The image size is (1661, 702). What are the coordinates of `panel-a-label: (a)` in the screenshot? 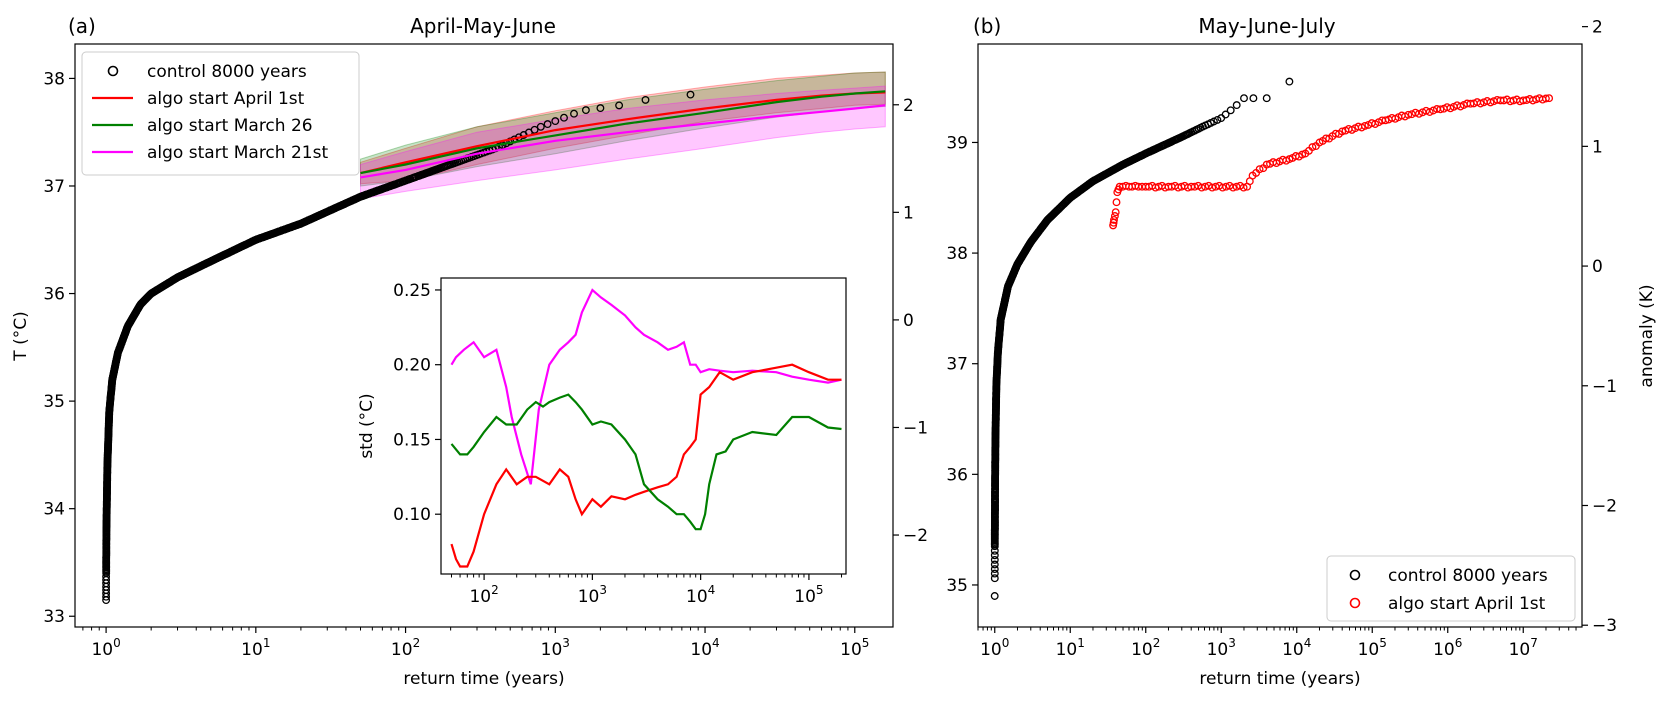 It's located at (82, 26).